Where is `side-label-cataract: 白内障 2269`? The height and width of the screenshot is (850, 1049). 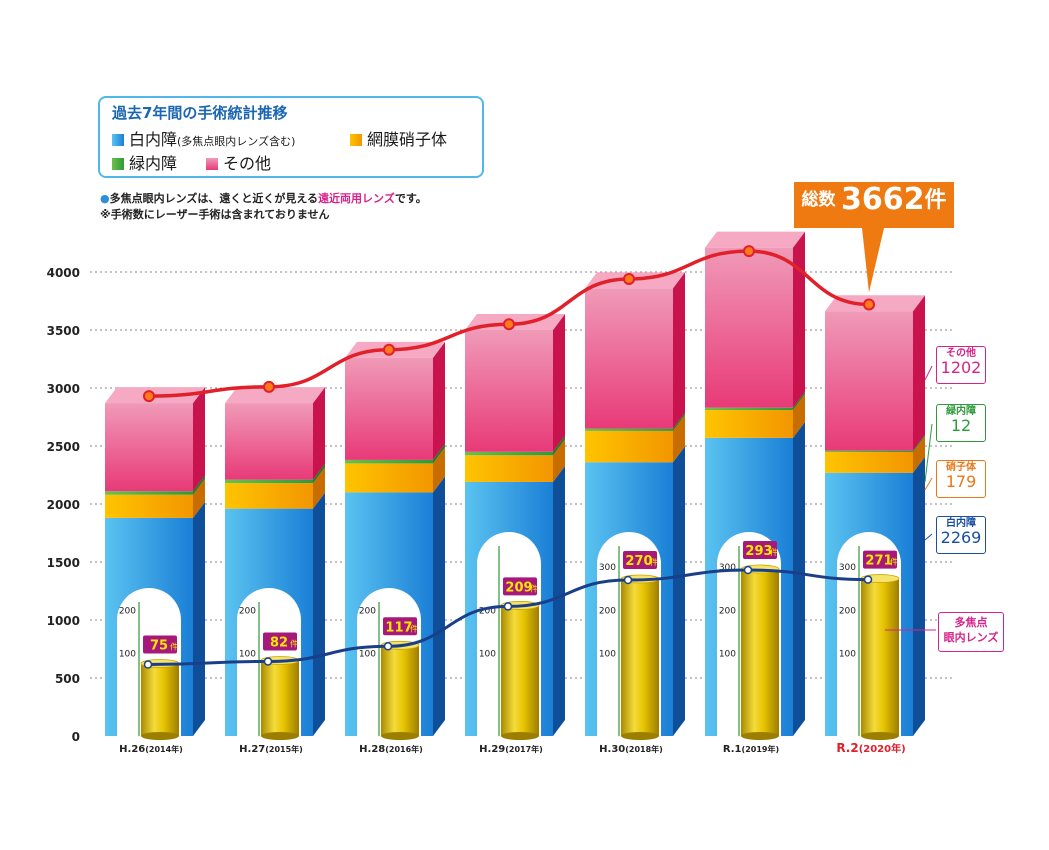 side-label-cataract: 白内障 2269 is located at coordinates (961, 535).